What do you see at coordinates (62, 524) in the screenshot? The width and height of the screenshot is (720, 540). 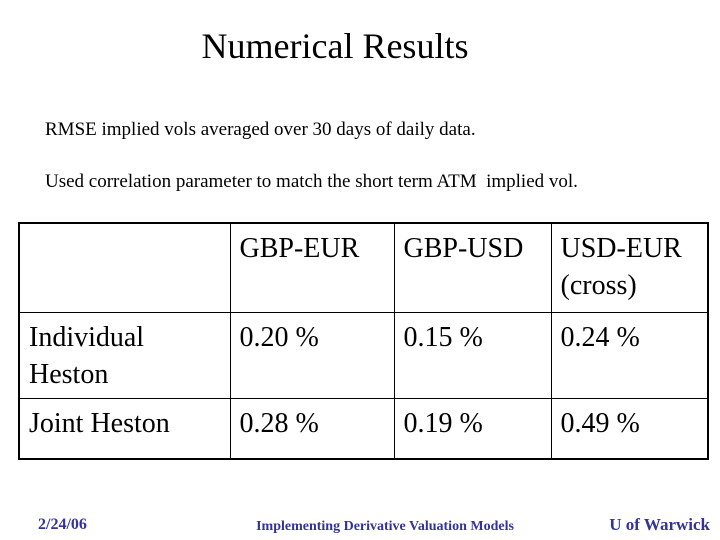 I see `footer-date: 2/24/06` at bounding box center [62, 524].